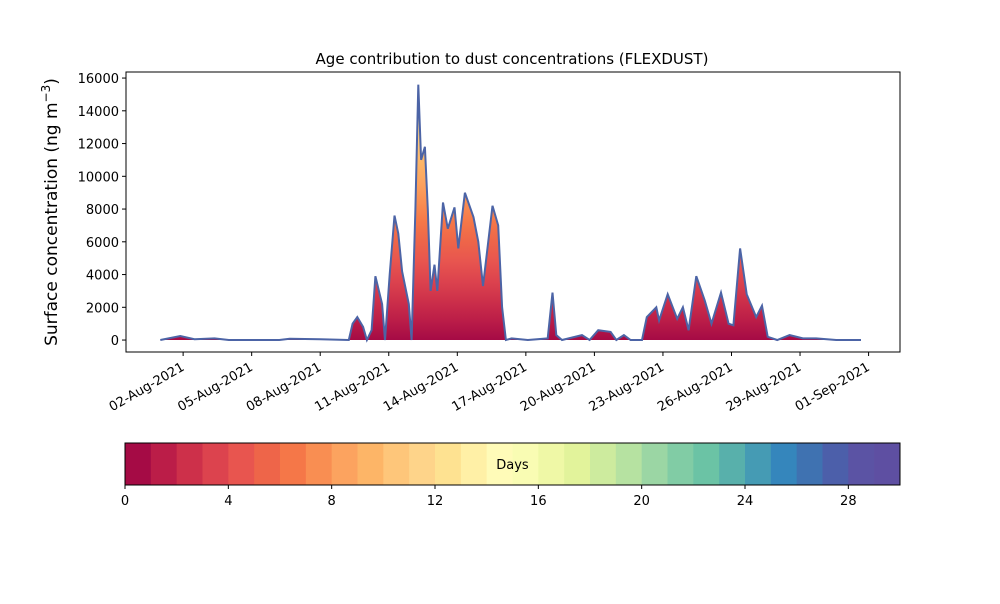 This screenshot has width=1000, height=604. What do you see at coordinates (284, 387) in the screenshot?
I see `x-tick-label: 08-Aug-2021` at bounding box center [284, 387].